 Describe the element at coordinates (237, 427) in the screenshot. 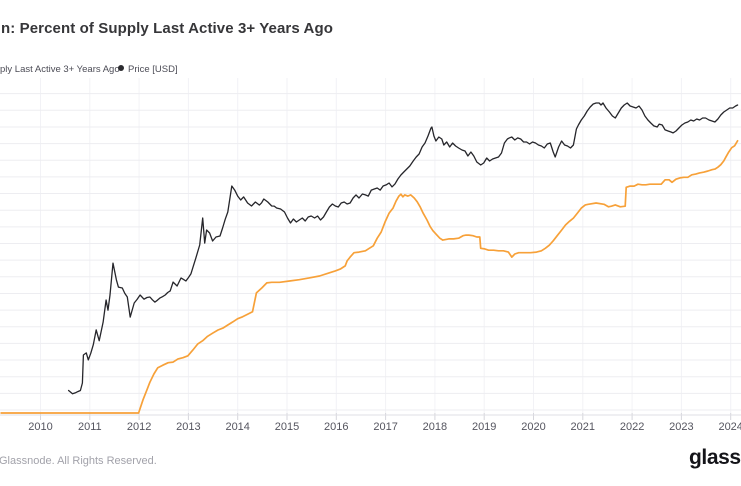

I see `x-axis-label: 2014` at that location.